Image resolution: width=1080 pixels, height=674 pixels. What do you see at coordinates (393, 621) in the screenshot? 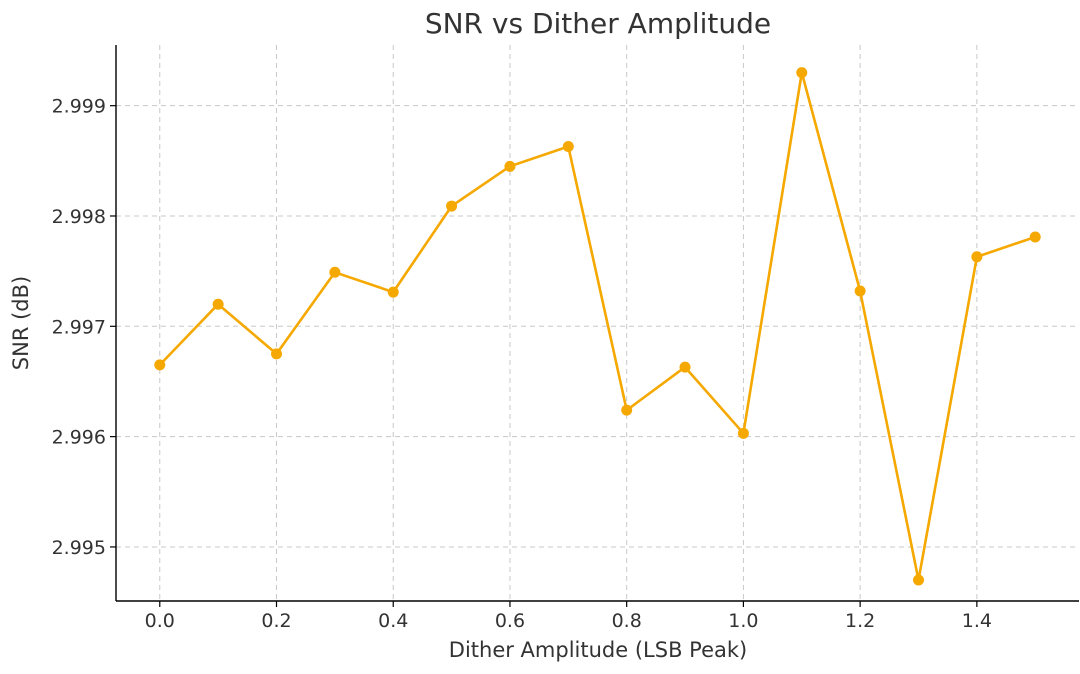
I see `x-tick-label: 0.4` at bounding box center [393, 621].